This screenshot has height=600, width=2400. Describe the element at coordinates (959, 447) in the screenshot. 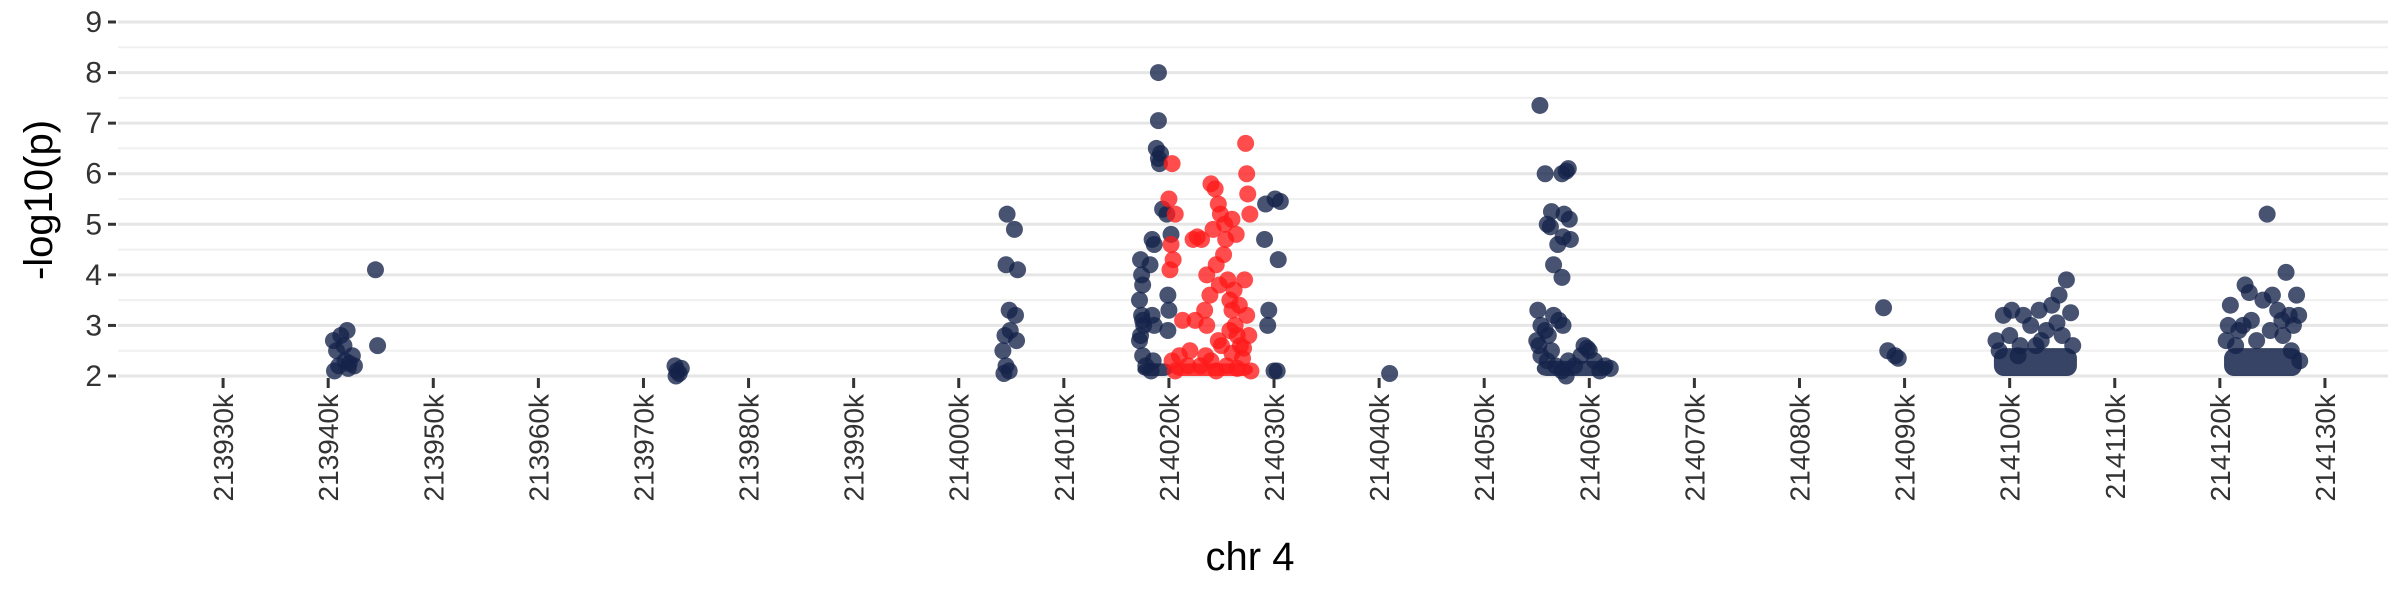

I see `x-tick-label: 214000k` at that location.